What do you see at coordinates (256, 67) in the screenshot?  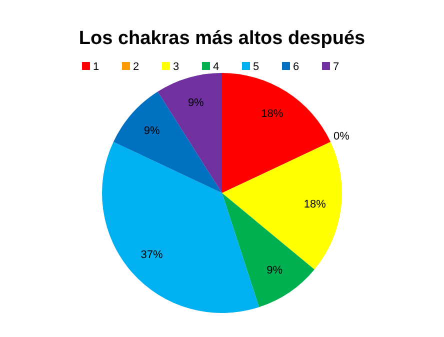 I see `legend-label: 5` at bounding box center [256, 67].